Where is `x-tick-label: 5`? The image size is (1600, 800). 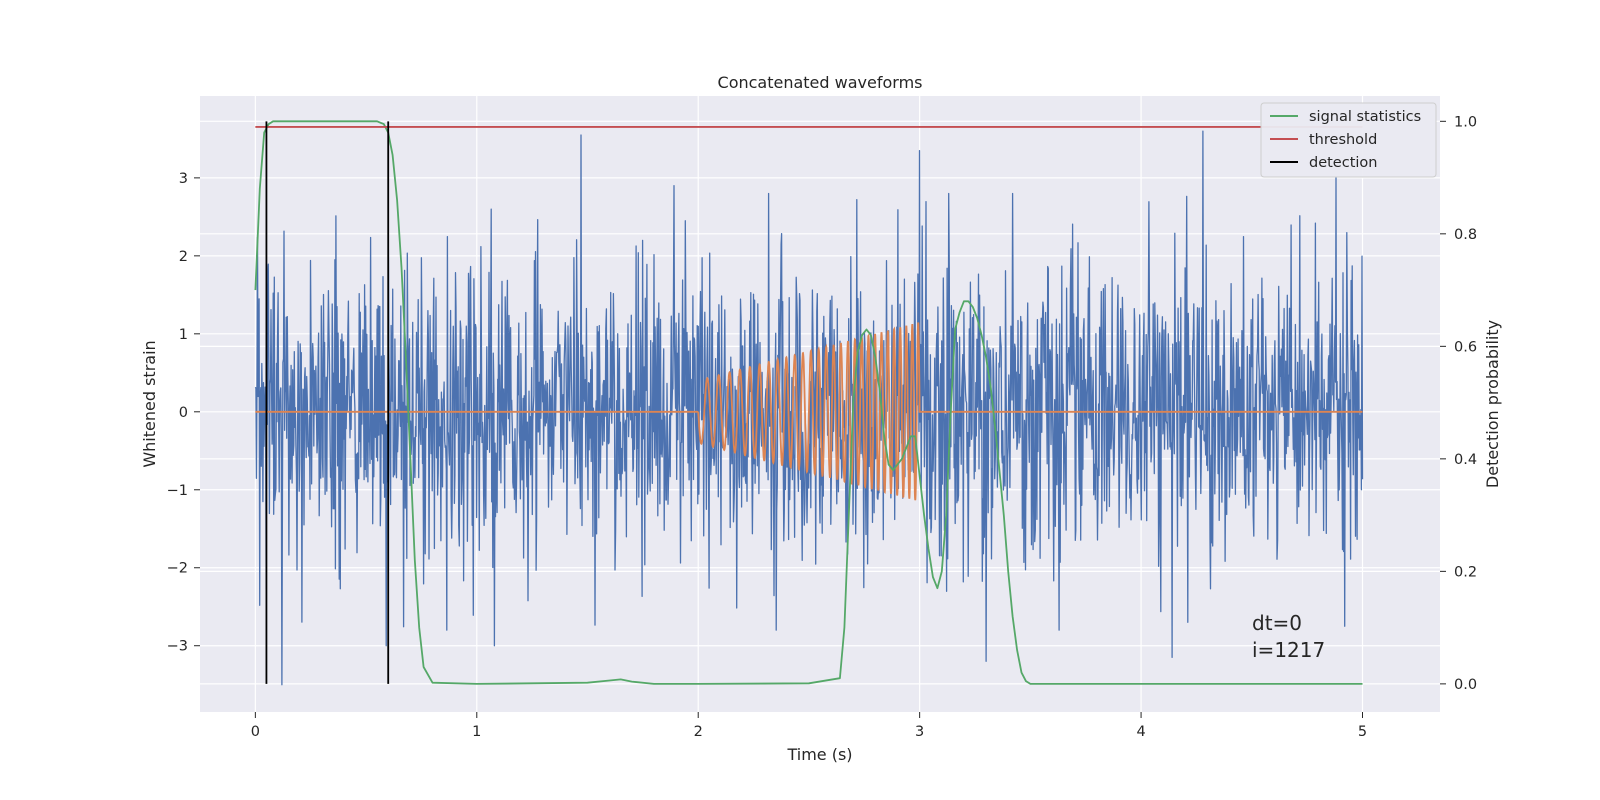
x-tick-label: 5 is located at coordinates (1362, 732).